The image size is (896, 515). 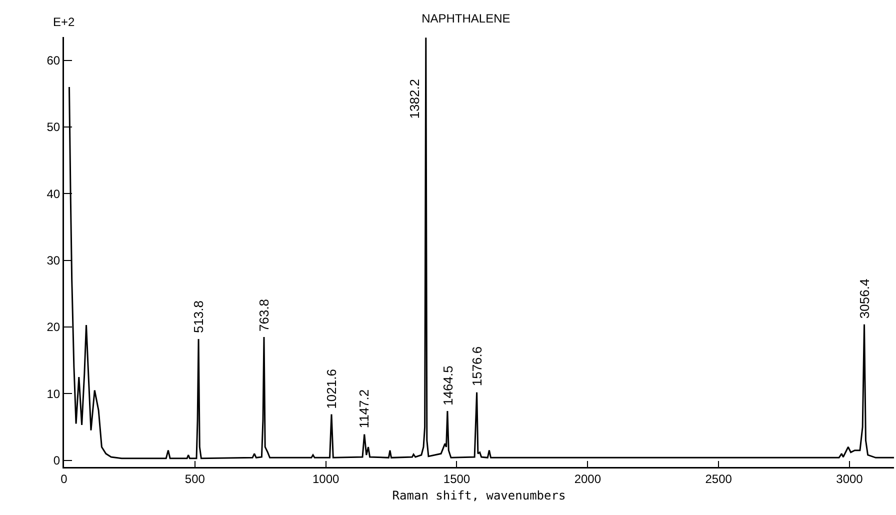 What do you see at coordinates (850, 479) in the screenshot?
I see `x-tick-label: 3000` at bounding box center [850, 479].